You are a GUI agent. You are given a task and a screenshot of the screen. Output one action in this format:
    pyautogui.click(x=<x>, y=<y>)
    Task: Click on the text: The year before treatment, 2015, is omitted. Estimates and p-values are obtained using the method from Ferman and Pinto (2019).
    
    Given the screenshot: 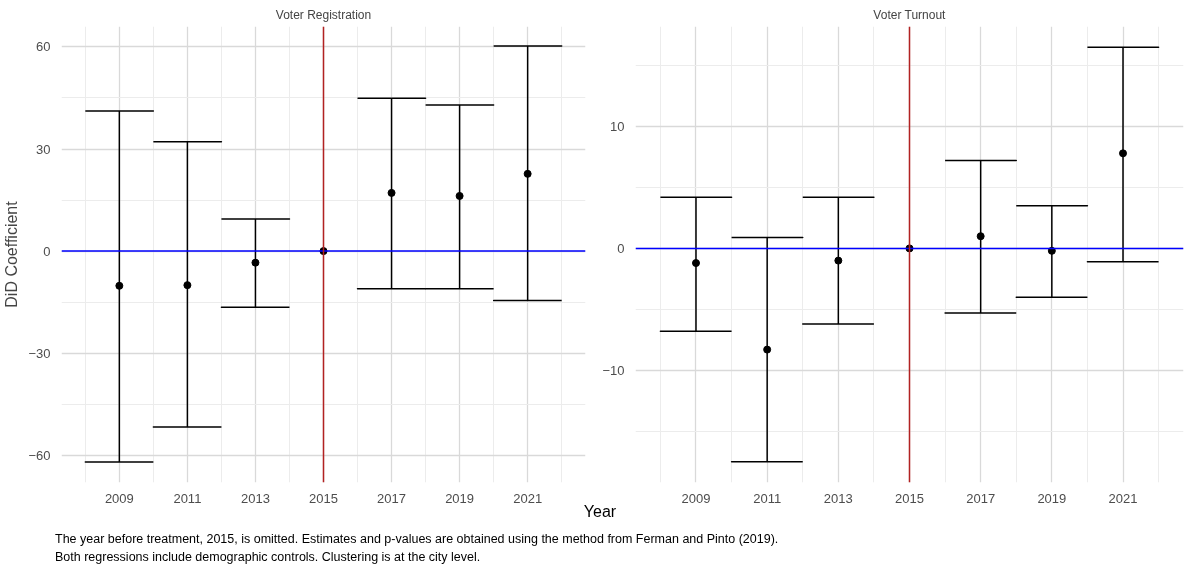 What is the action you would take?
    pyautogui.click(x=417, y=539)
    